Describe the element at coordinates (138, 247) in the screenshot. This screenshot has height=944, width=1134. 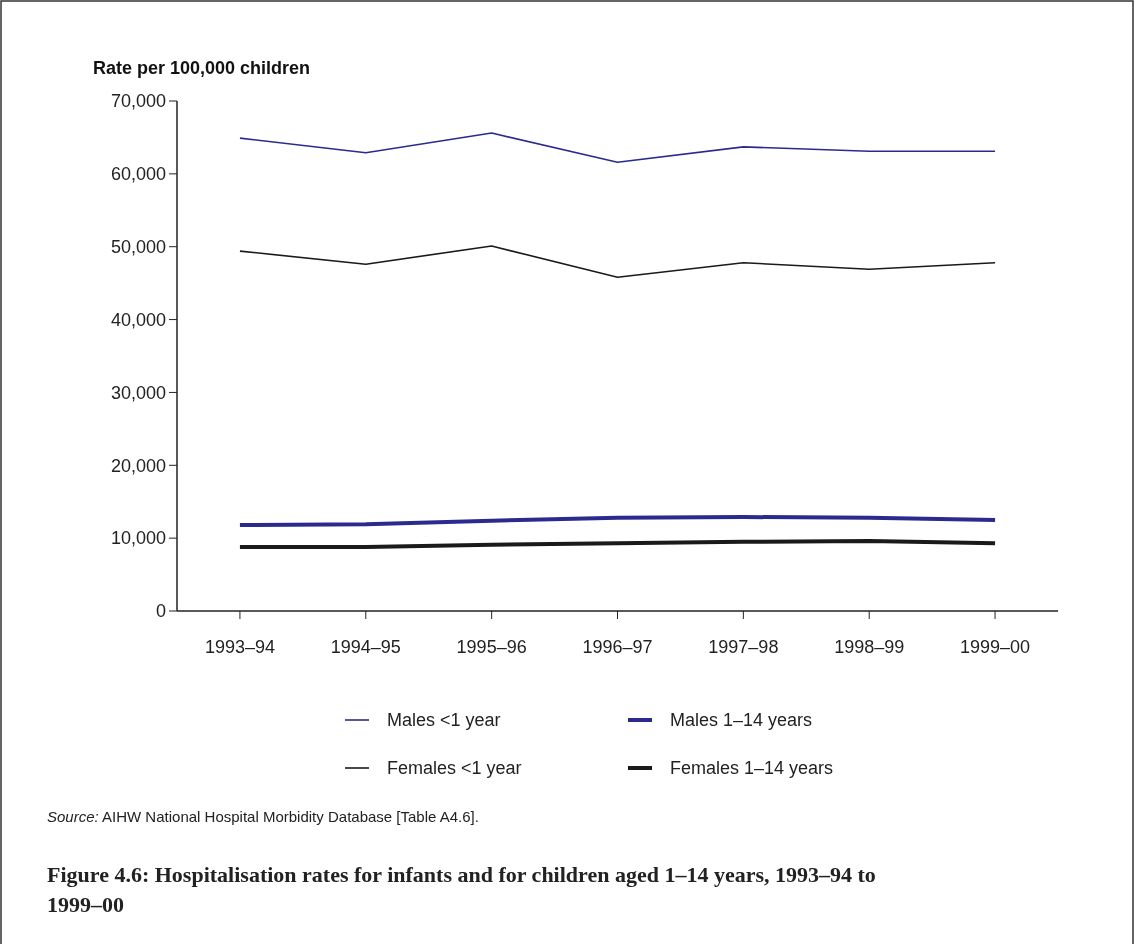
I see `y-tick-label: 50,000` at that location.